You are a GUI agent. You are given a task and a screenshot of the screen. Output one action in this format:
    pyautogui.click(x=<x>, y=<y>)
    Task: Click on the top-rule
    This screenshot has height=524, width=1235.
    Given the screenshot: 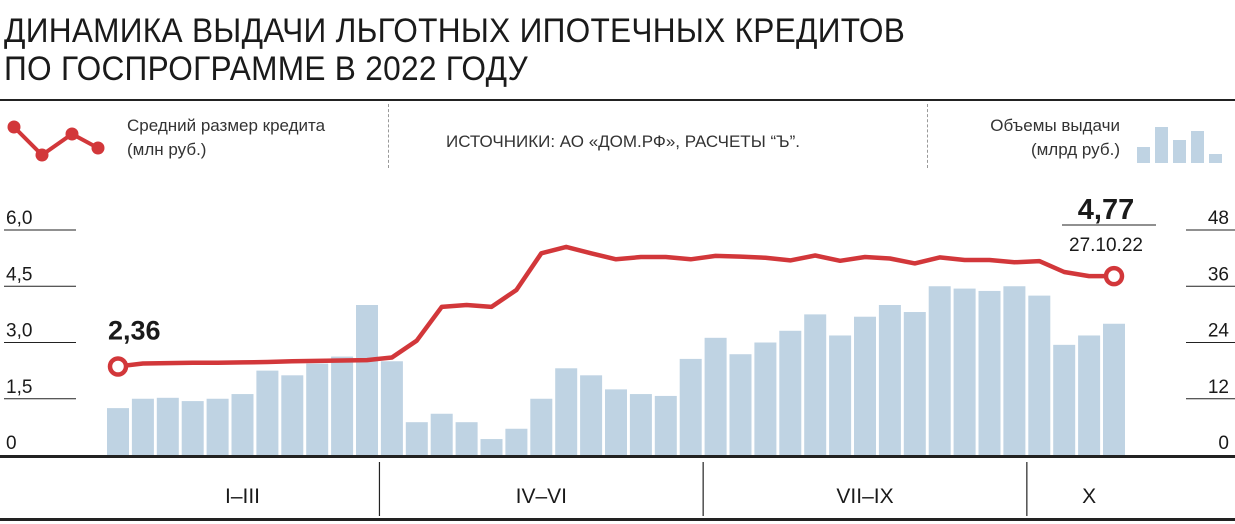 What is the action you would take?
    pyautogui.click(x=617, y=100)
    